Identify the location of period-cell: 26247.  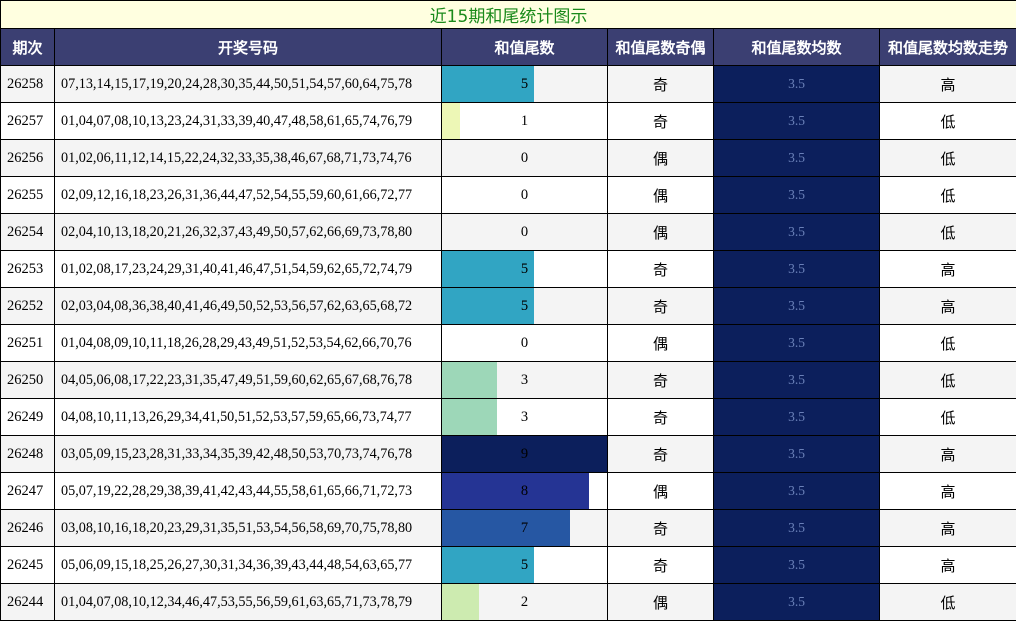
(27, 491).